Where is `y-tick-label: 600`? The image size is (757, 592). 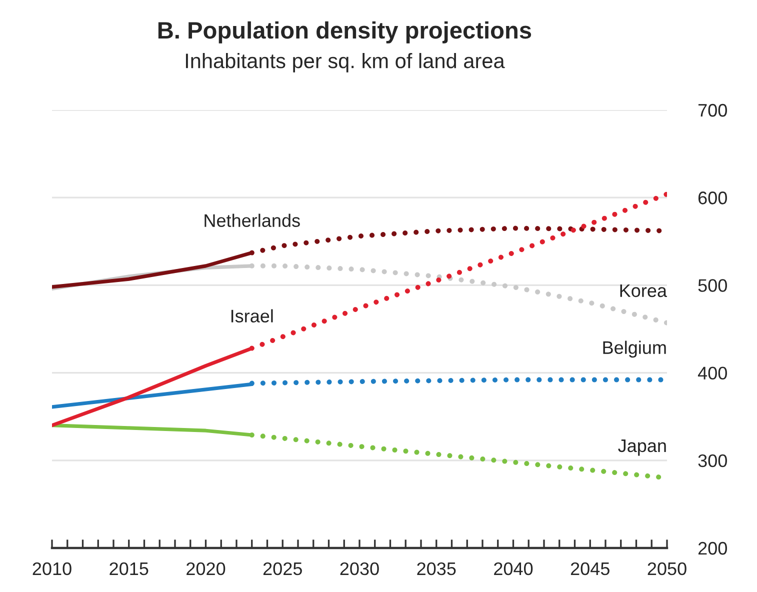
y-tick-label: 600 is located at coordinates (712, 198).